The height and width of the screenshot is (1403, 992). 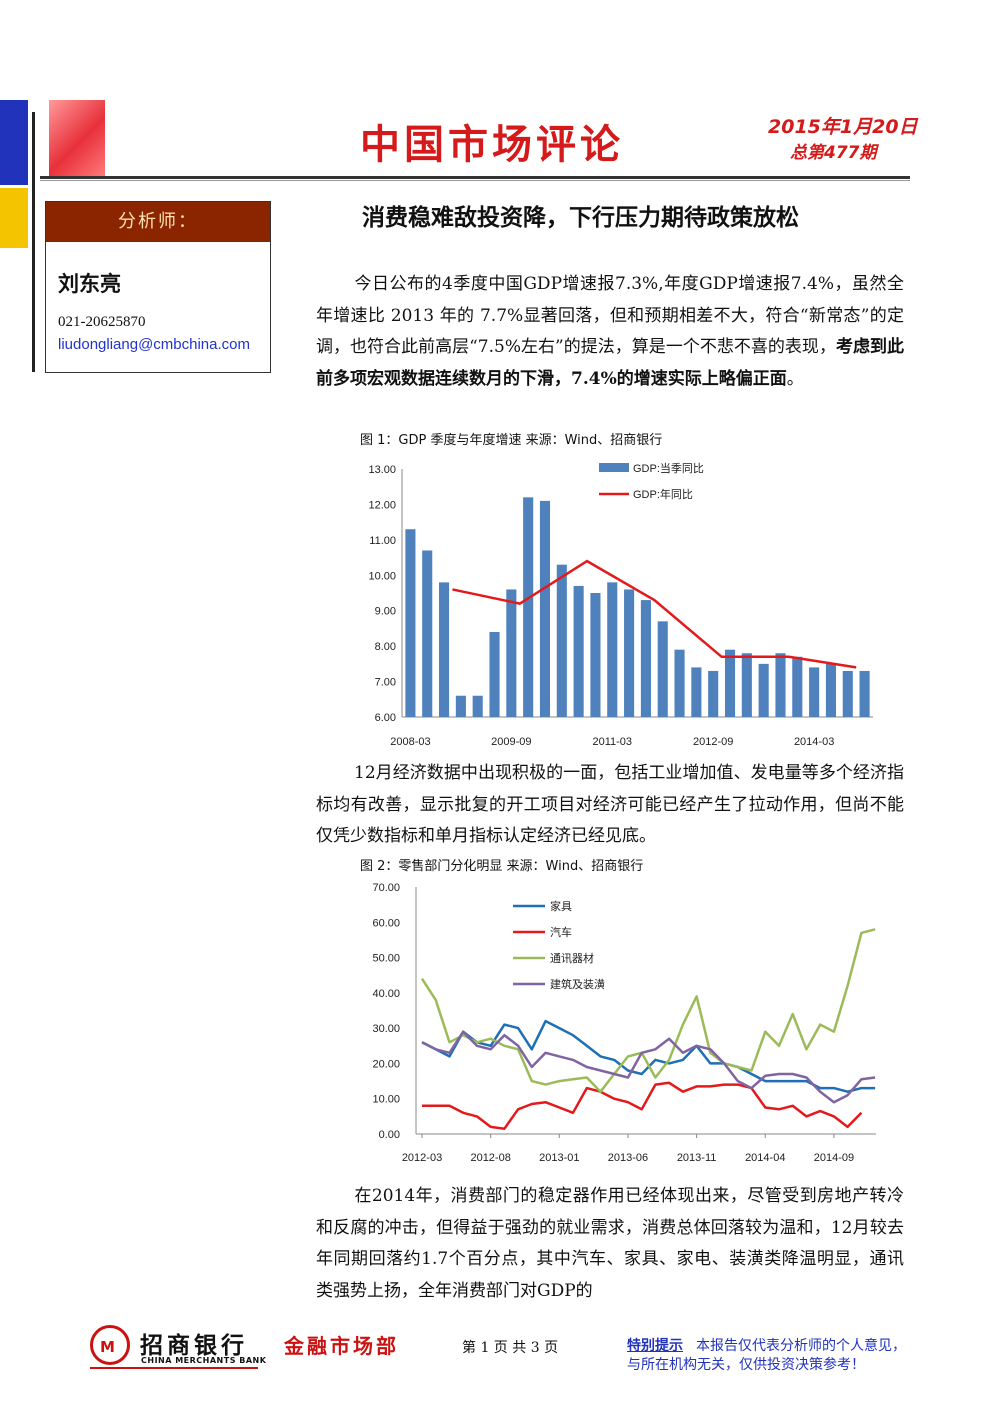 I want to click on x-tick-label: 2014-04, so click(x=765, y=1158).